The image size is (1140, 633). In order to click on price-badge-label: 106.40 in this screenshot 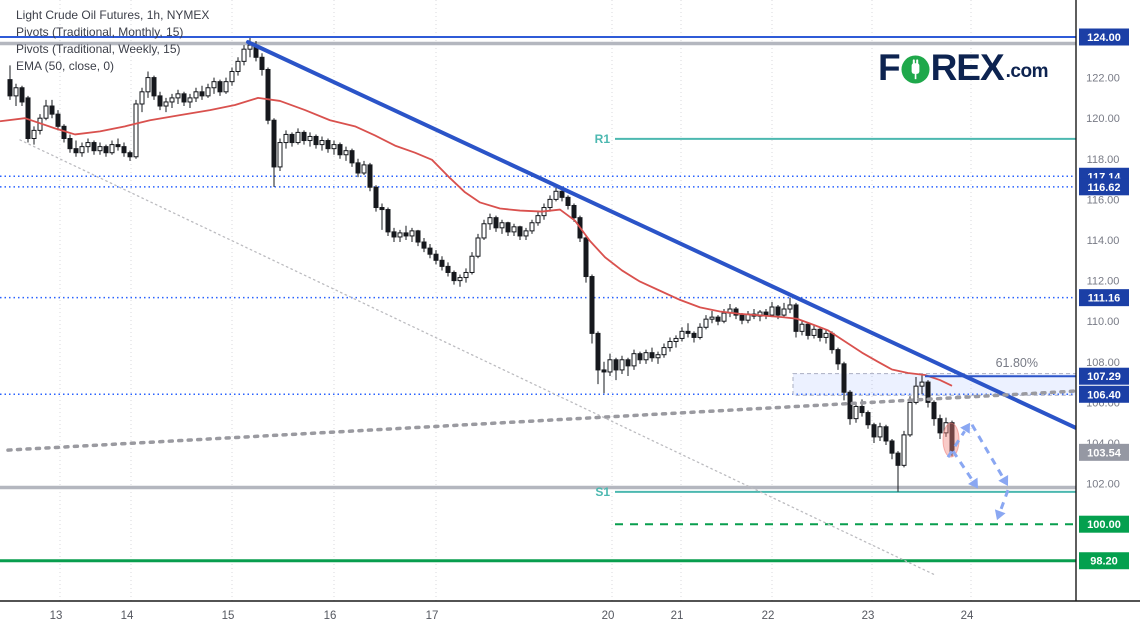, I will do `click(1104, 395)`.